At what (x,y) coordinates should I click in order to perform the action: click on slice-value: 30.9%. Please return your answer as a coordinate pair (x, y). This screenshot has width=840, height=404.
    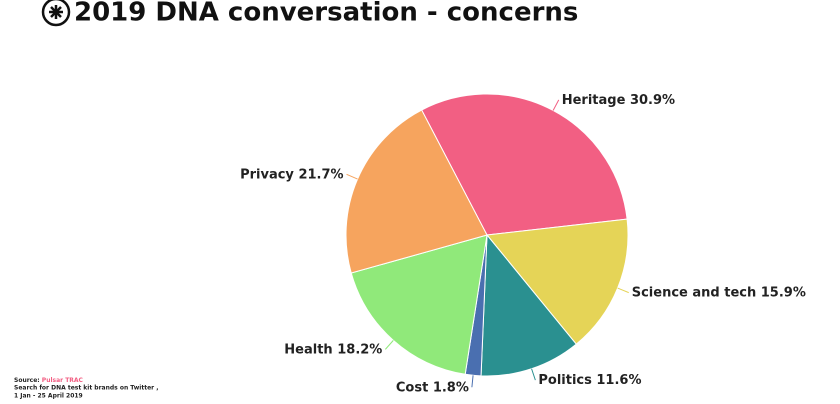
    Looking at the image, I should click on (652, 99).